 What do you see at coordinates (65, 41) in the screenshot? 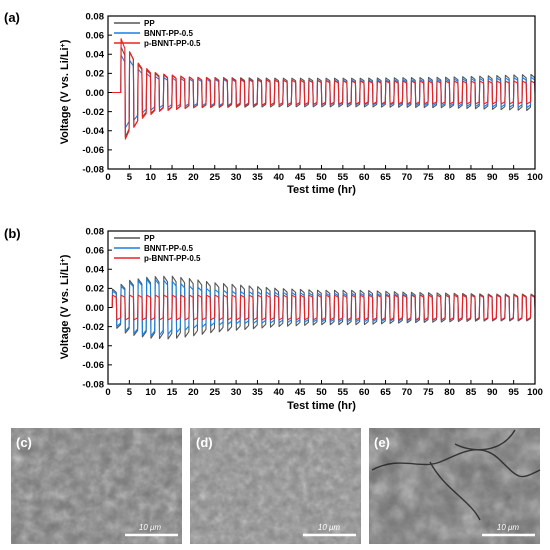
I see `y-axis-title-a-close: )` at bounding box center [65, 41].